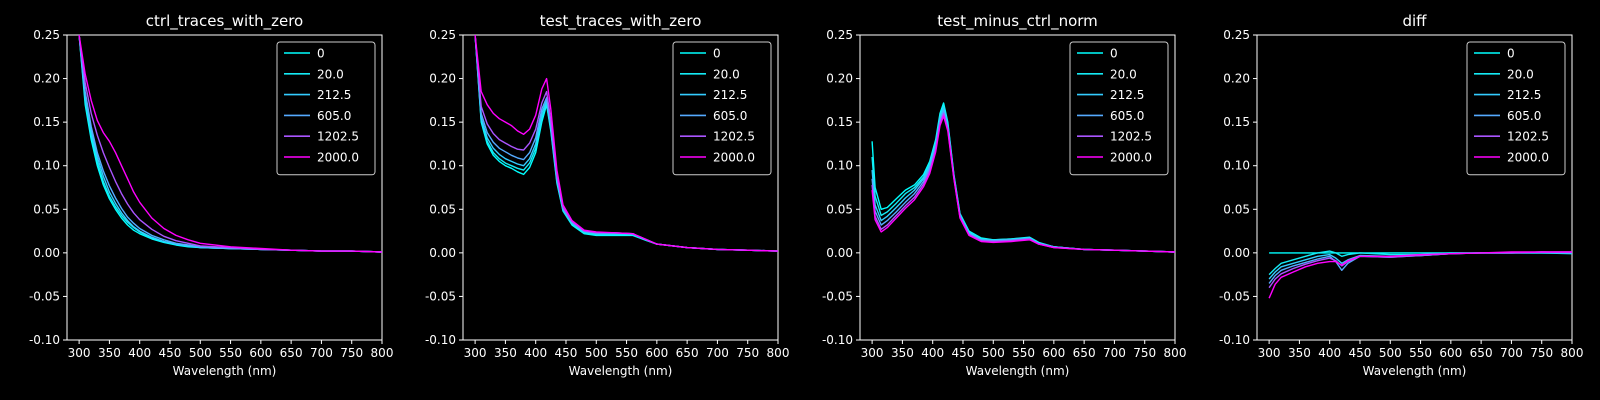  What do you see at coordinates (1414, 21) in the screenshot?
I see `chart-title: diff` at bounding box center [1414, 21].